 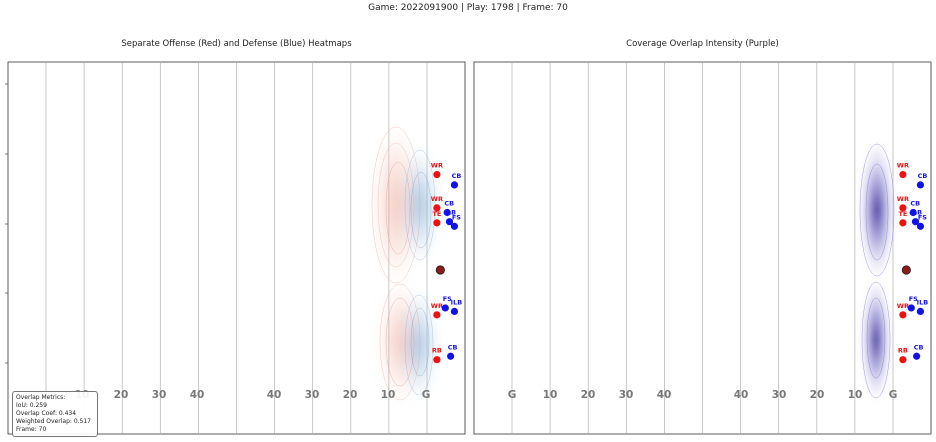 I want to click on metrics-iou: IoU: 0.259, so click(x=31, y=405).